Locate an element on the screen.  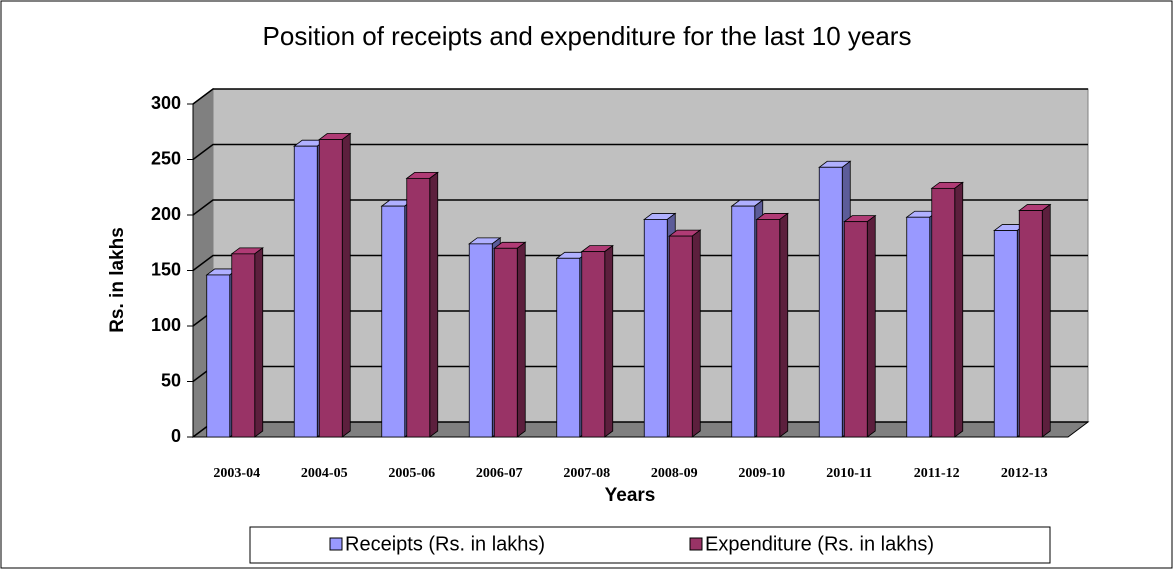
y-tick-label: 0 is located at coordinates (176, 436).